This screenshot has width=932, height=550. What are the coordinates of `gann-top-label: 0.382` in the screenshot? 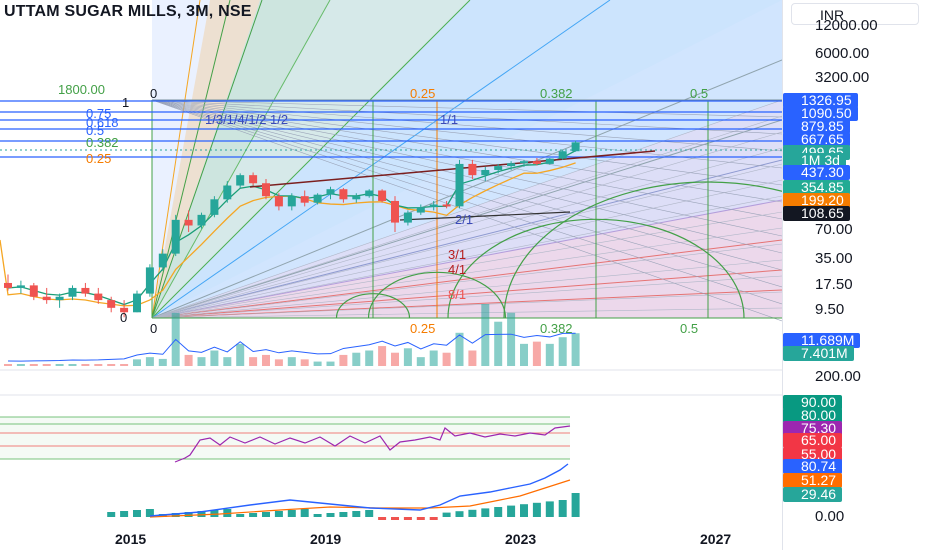 It's located at (556, 93).